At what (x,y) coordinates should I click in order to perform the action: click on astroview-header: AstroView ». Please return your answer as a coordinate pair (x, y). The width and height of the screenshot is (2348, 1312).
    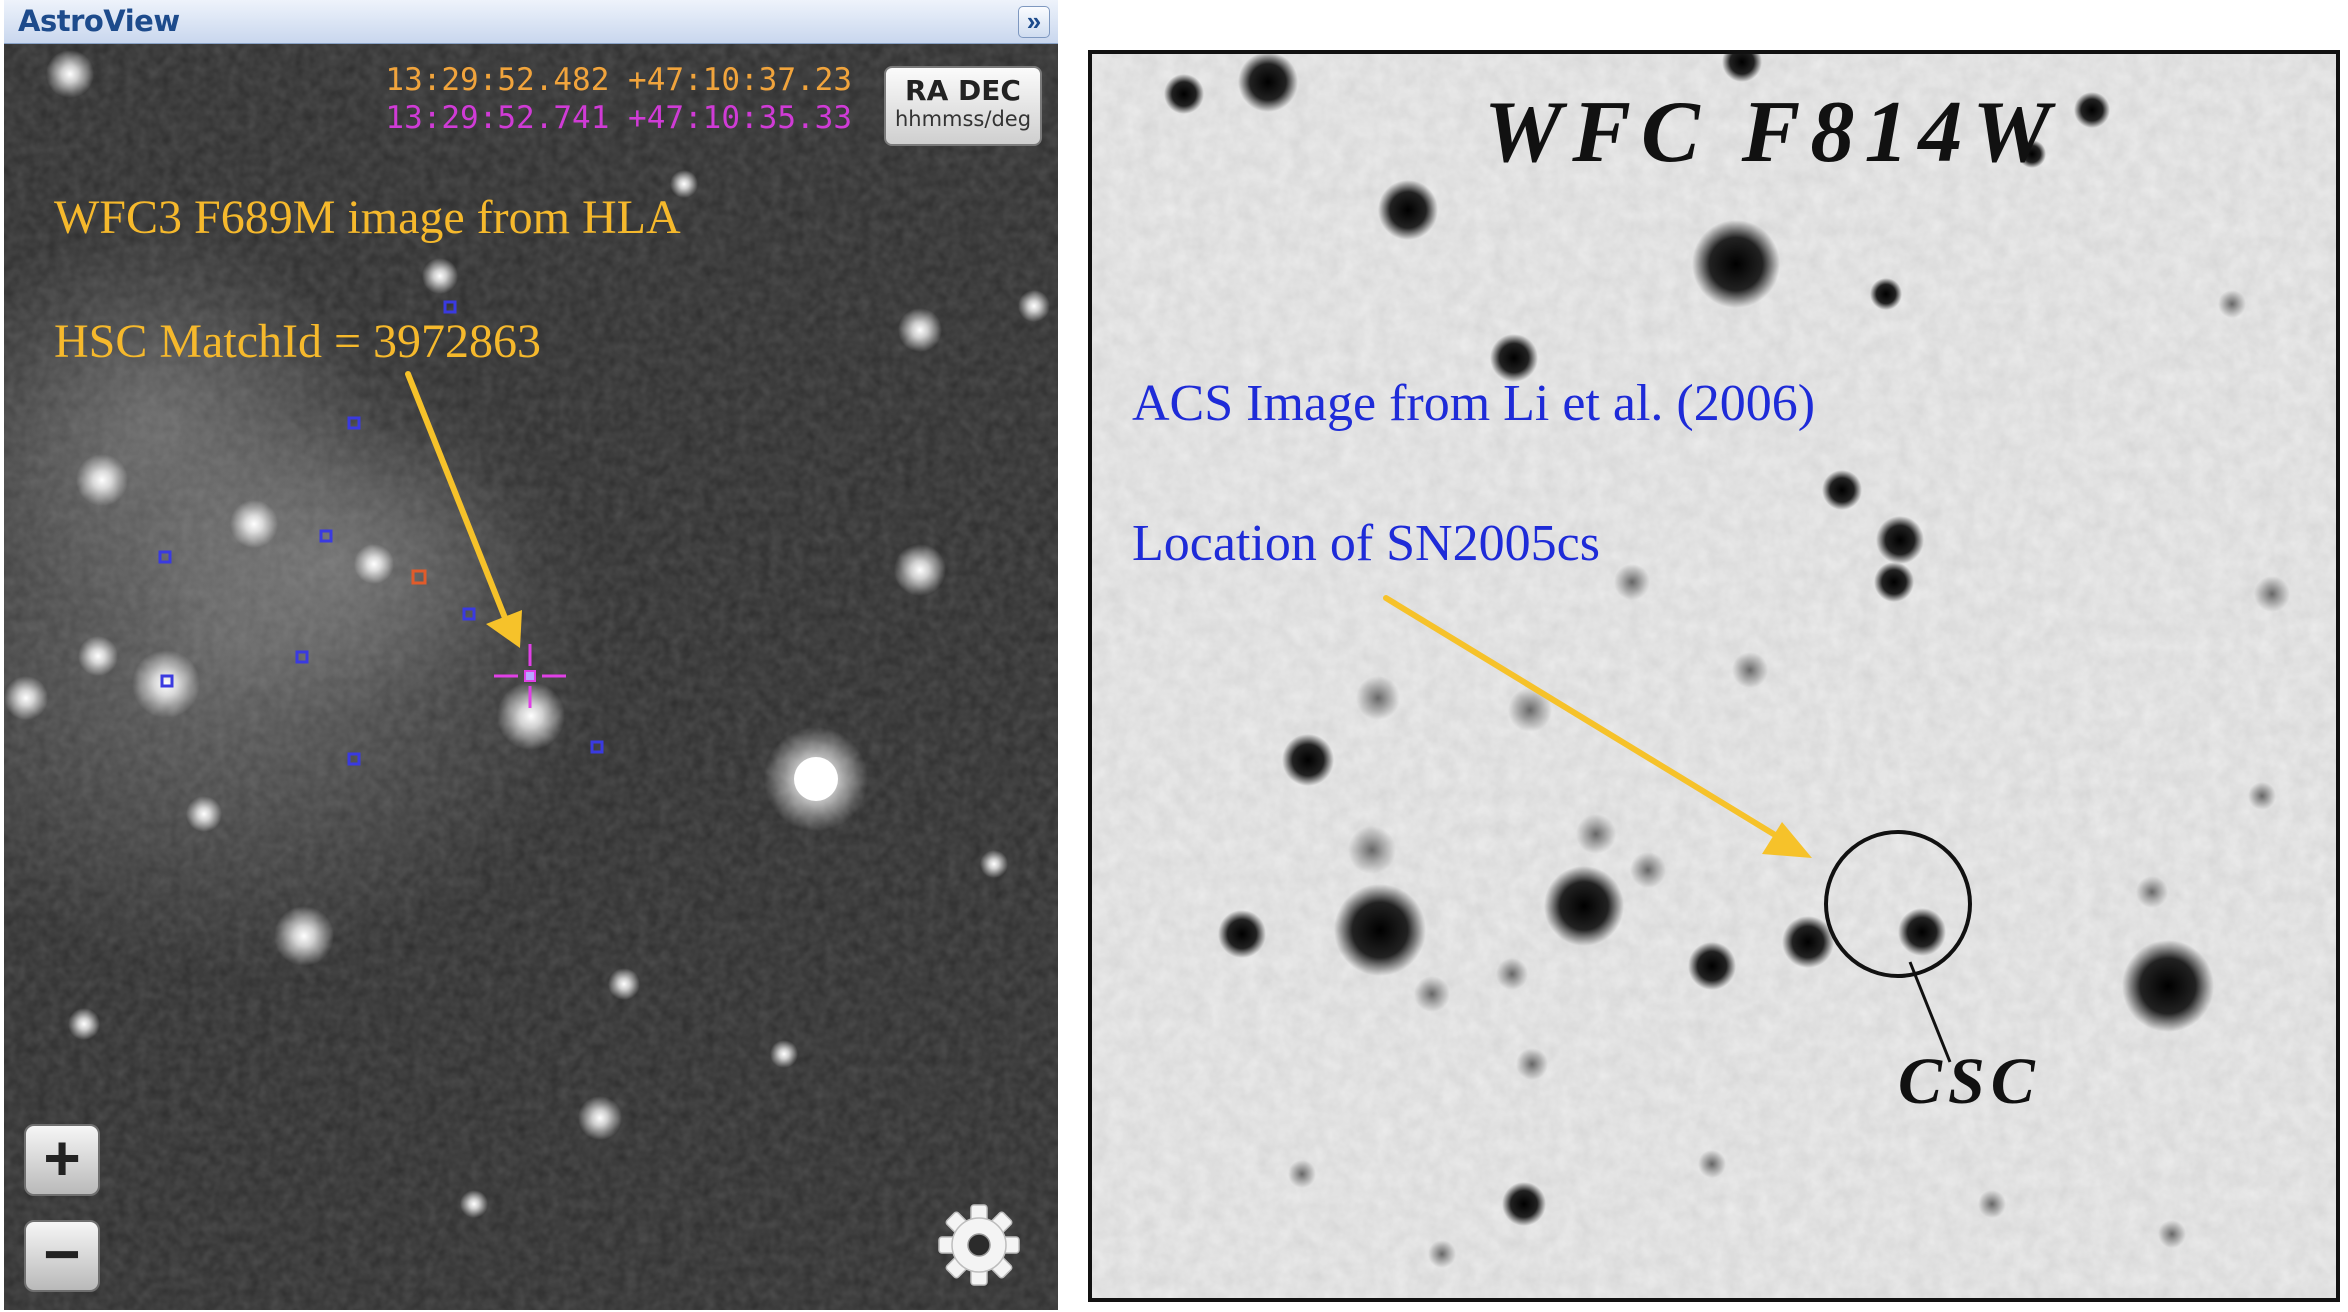
    Looking at the image, I should click on (531, 22).